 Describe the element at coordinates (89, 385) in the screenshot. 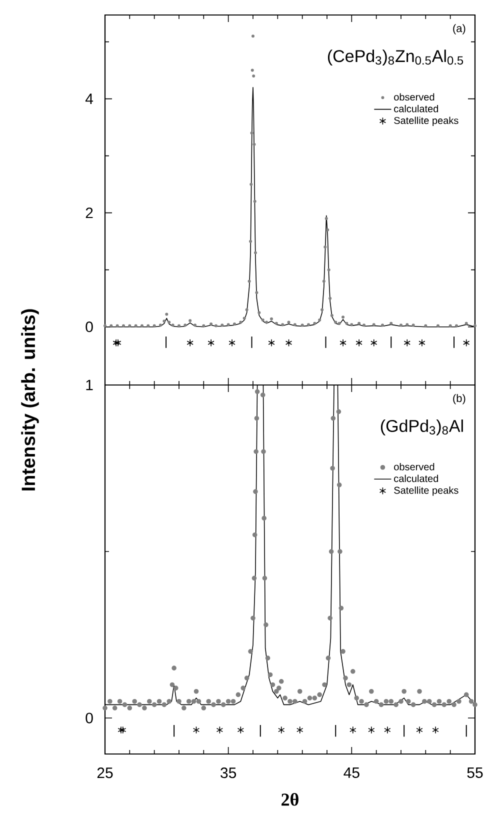

I see `y-tick-label: 1` at that location.